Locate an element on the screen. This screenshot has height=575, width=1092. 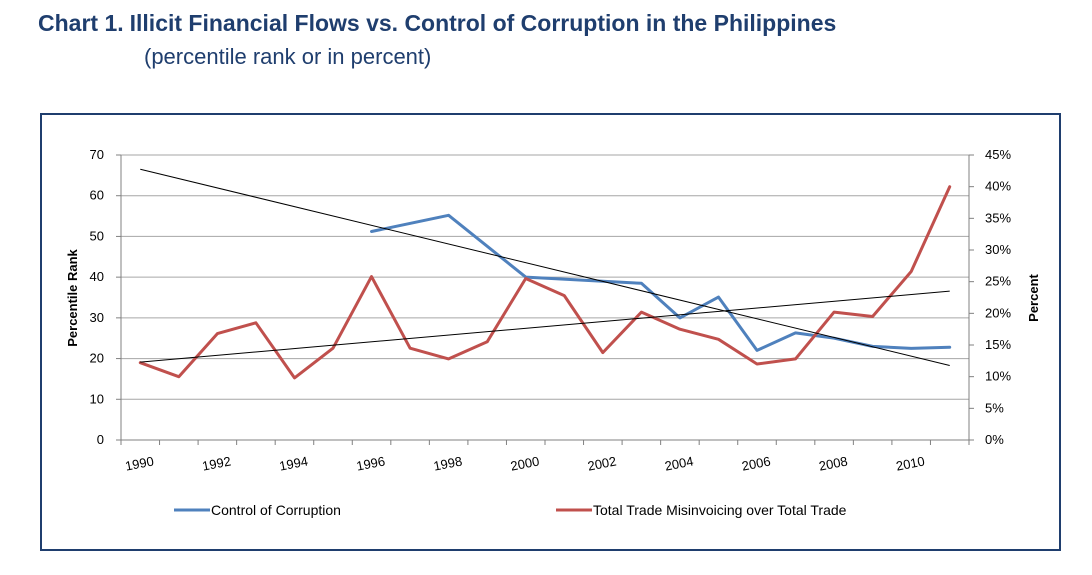
legend-control-of-corruption-label: Control of Corruption is located at coordinates (276, 510).